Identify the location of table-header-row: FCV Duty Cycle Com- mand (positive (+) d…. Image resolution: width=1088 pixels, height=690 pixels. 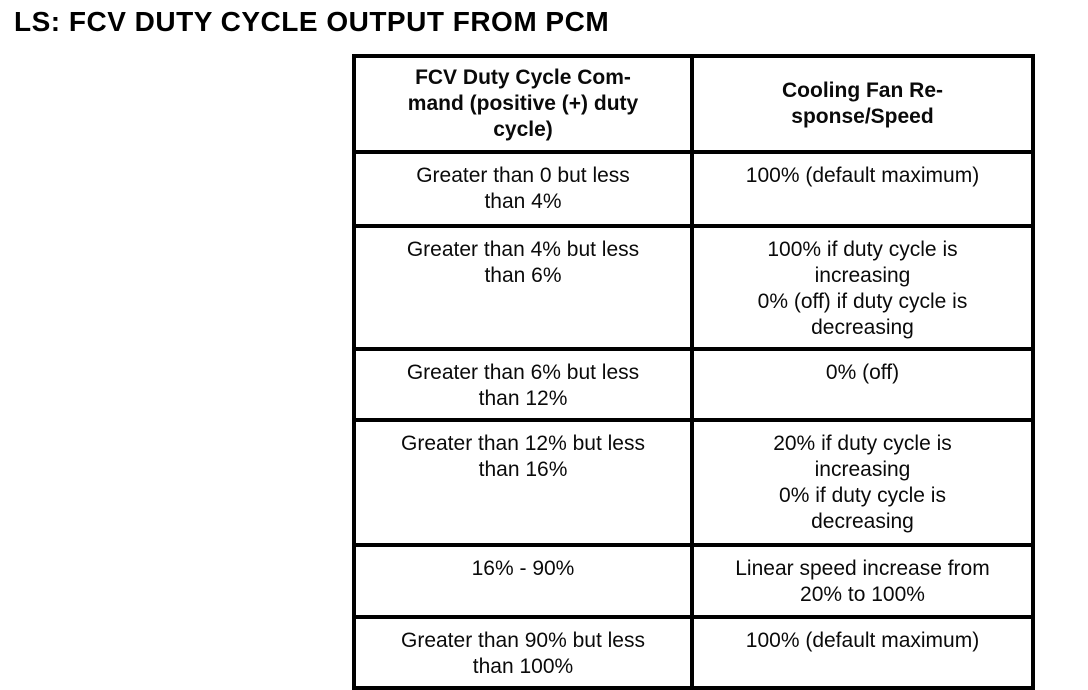
(693, 104).